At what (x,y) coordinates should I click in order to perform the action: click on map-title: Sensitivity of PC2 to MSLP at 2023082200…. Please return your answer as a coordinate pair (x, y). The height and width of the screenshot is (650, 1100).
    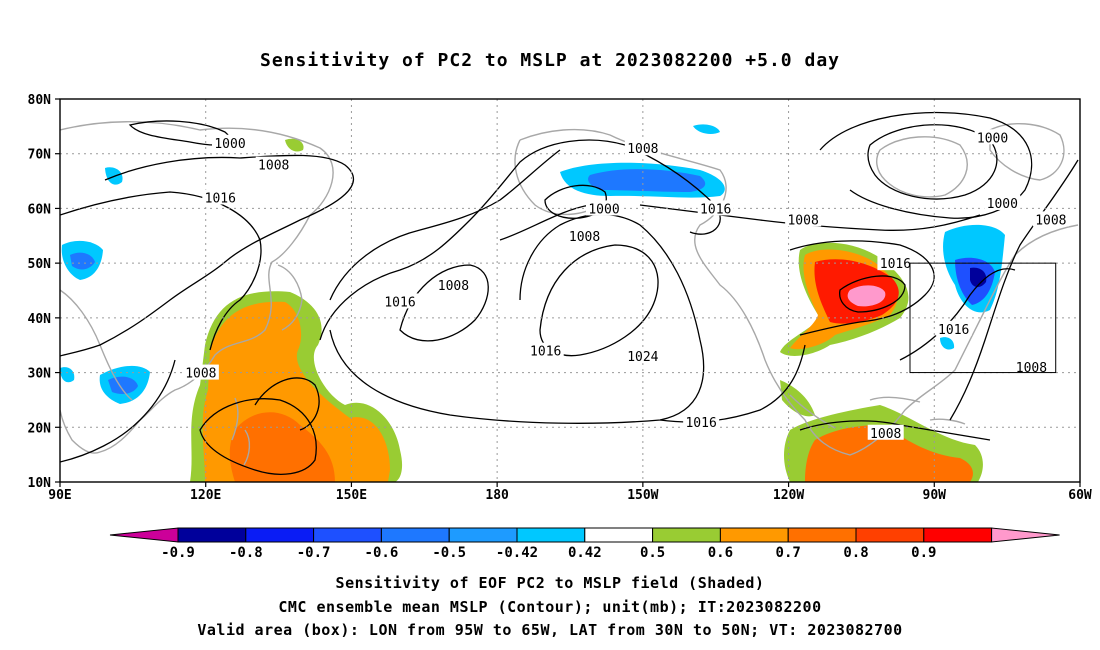
    Looking at the image, I should click on (549, 60).